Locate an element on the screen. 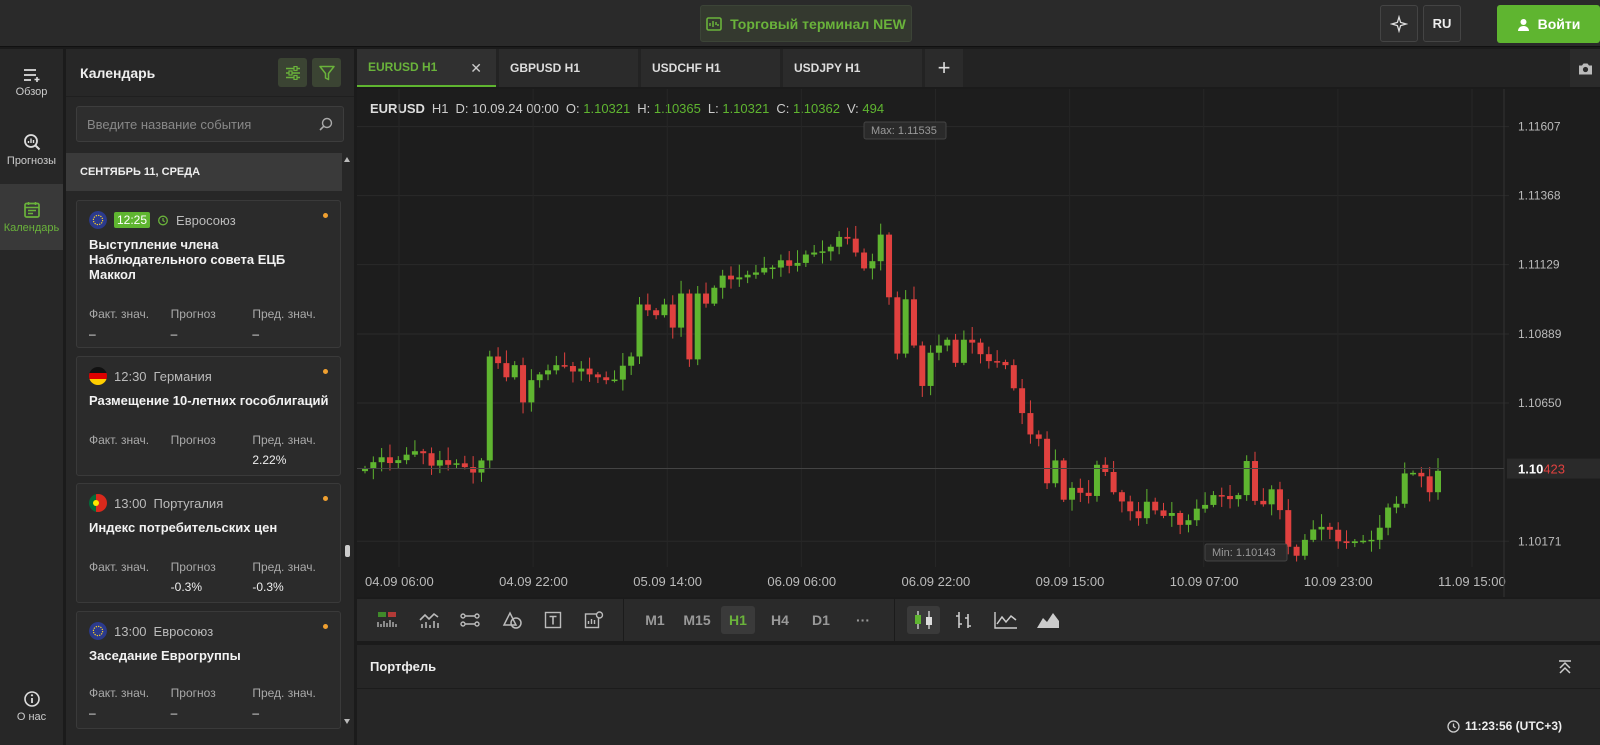  eu-flag-icon is located at coordinates (98, 220).